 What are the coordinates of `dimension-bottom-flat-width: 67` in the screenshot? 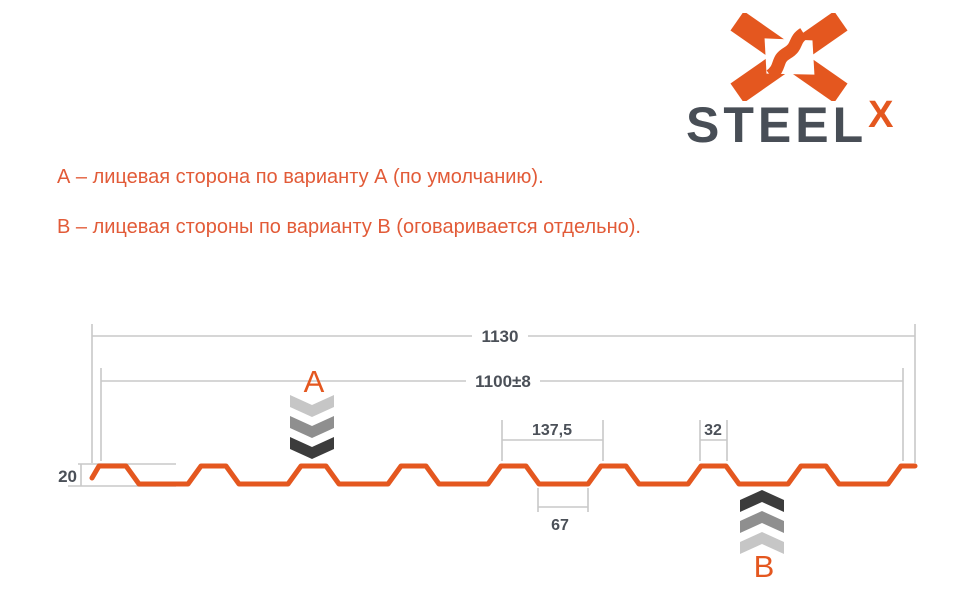 It's located at (563, 511).